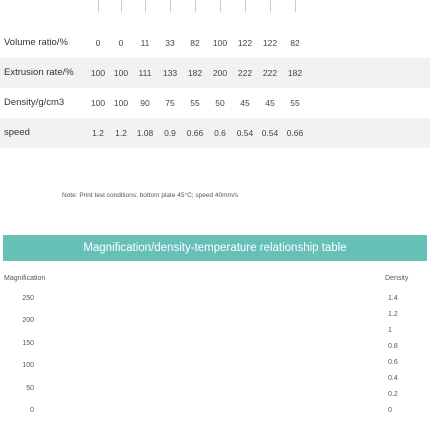  Describe the element at coordinates (393, 314) in the screenshot. I see `y-right-tick-label: 1.2` at that location.